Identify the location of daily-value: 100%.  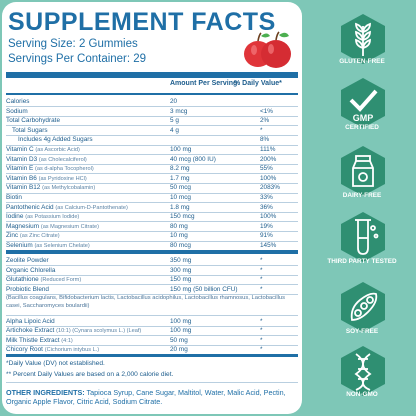
(268, 217).